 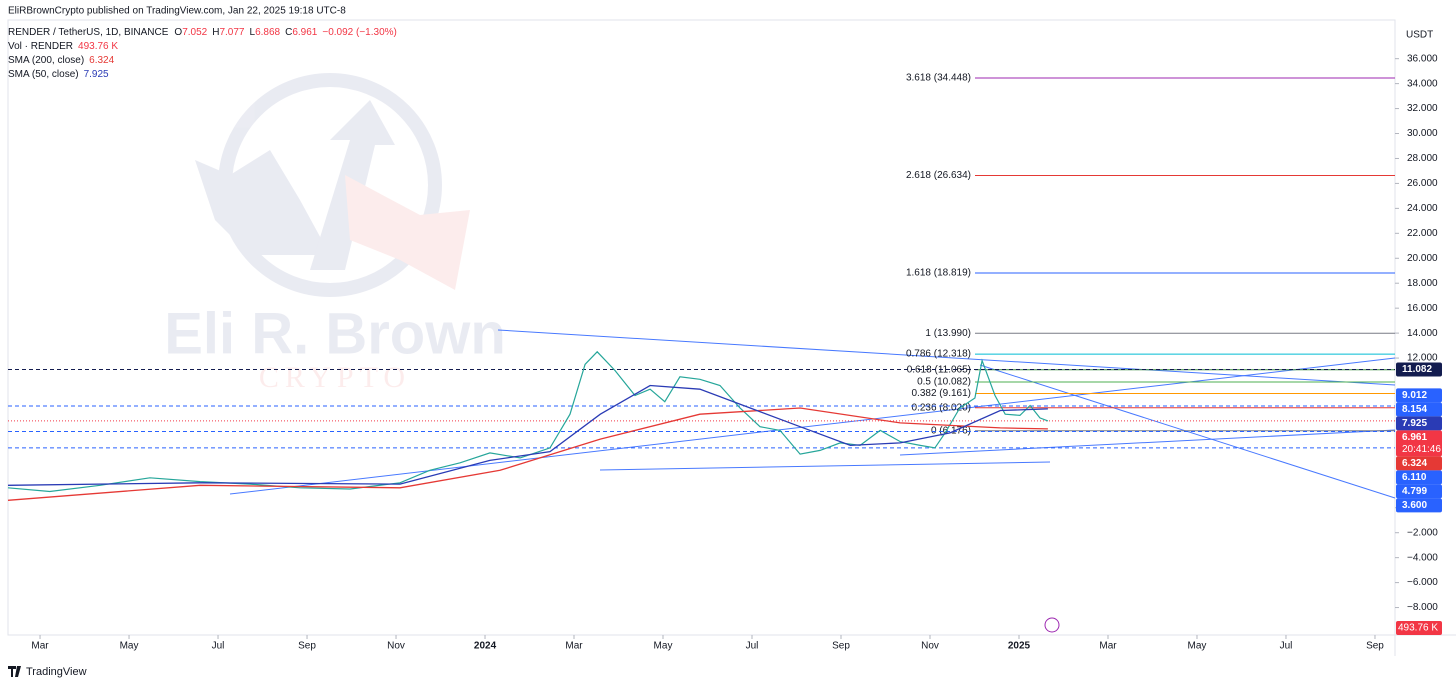 What do you see at coordinates (825, 466) in the screenshot?
I see `trend-line` at bounding box center [825, 466].